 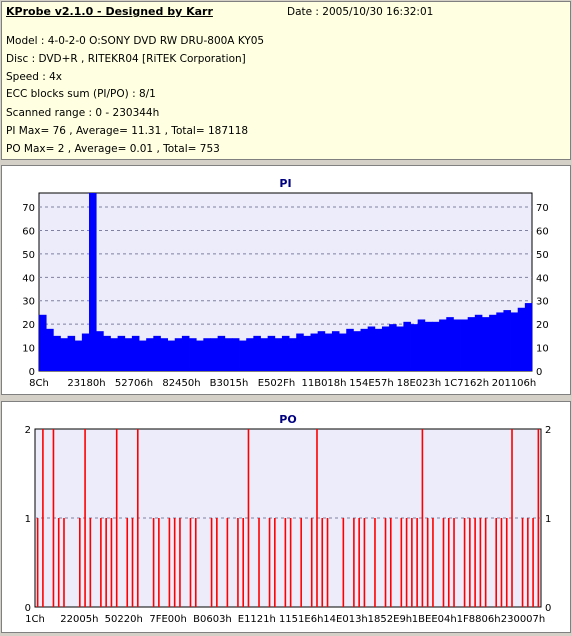 What do you see at coordinates (257, 619) in the screenshot?
I see `po-xtick: E1121h` at bounding box center [257, 619].